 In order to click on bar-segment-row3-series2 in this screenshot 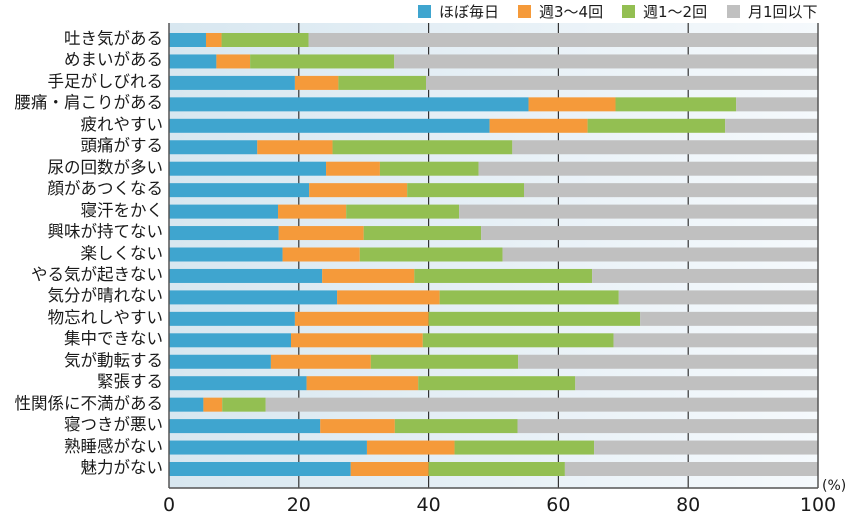, I will do `click(316, 82)`.